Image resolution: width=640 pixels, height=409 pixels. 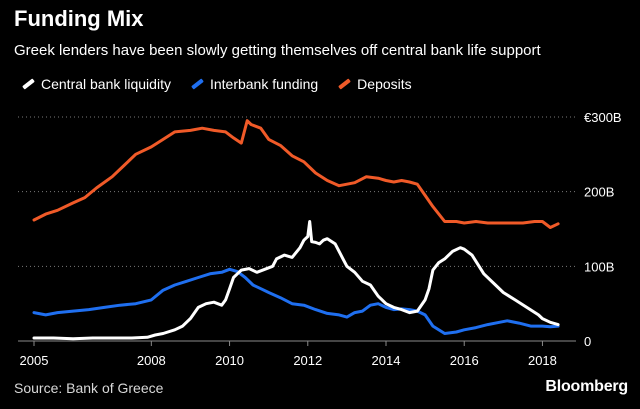 I want to click on series-line-interbank-funding, so click(x=296, y=301).